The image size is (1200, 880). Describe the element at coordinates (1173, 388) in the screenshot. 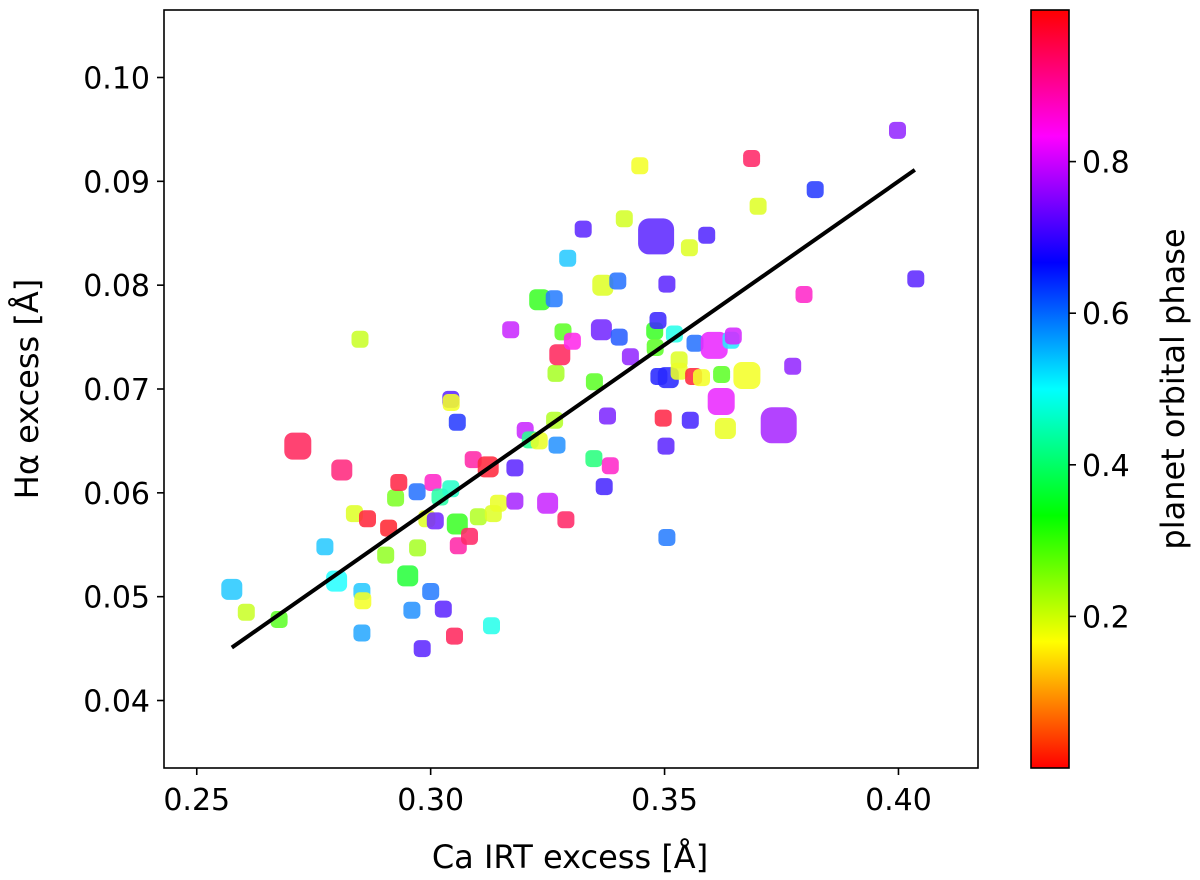

I see `colorbar-label: planet orbital phase` at that location.